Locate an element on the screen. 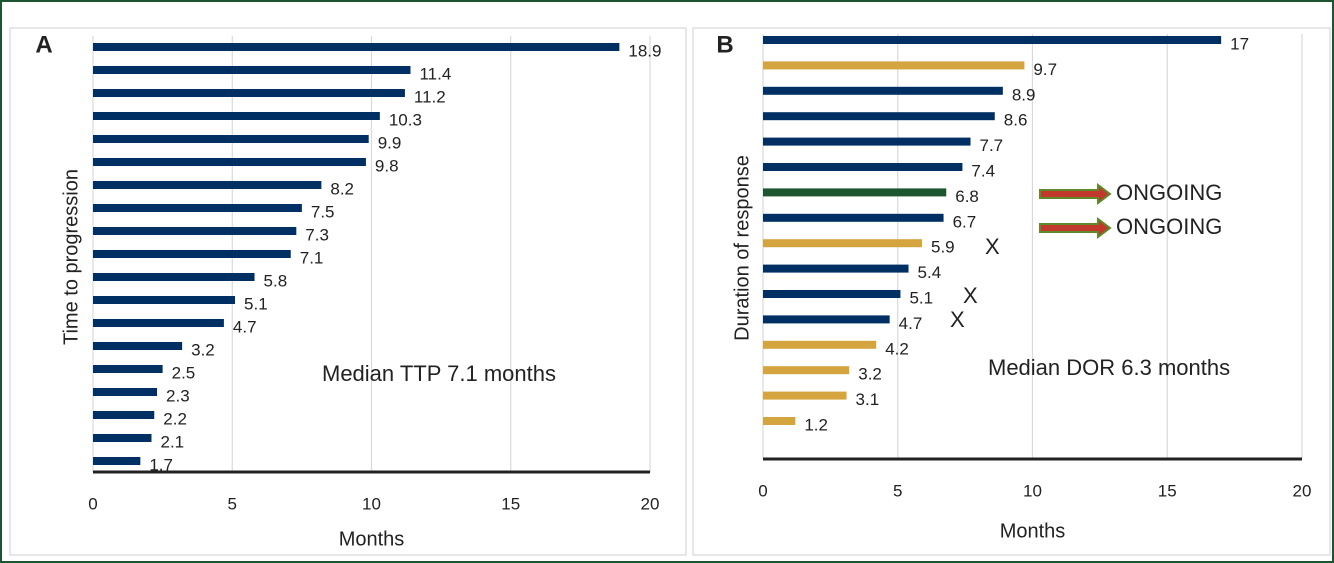  data-label: 3.1 is located at coordinates (868, 399).